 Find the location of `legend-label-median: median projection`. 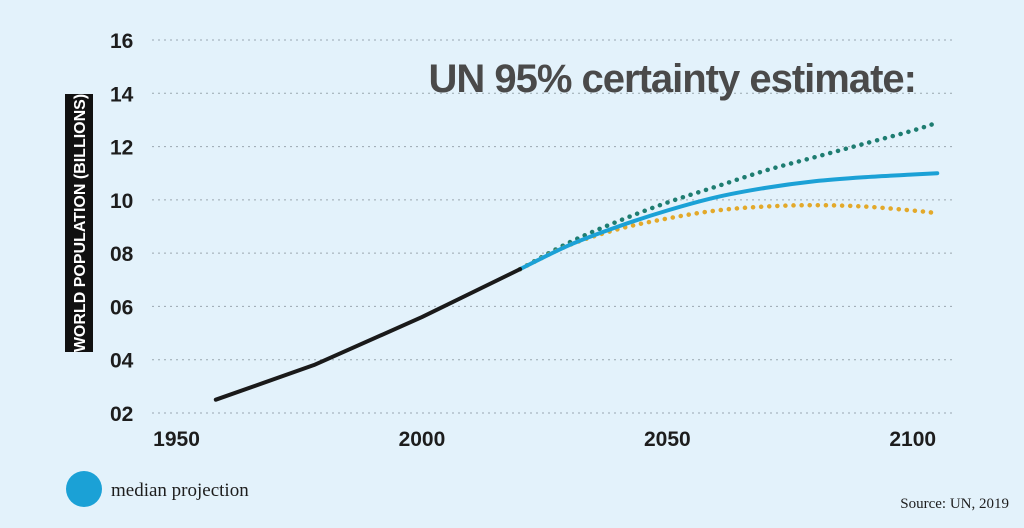

legend-label-median: median projection is located at coordinates (180, 490).